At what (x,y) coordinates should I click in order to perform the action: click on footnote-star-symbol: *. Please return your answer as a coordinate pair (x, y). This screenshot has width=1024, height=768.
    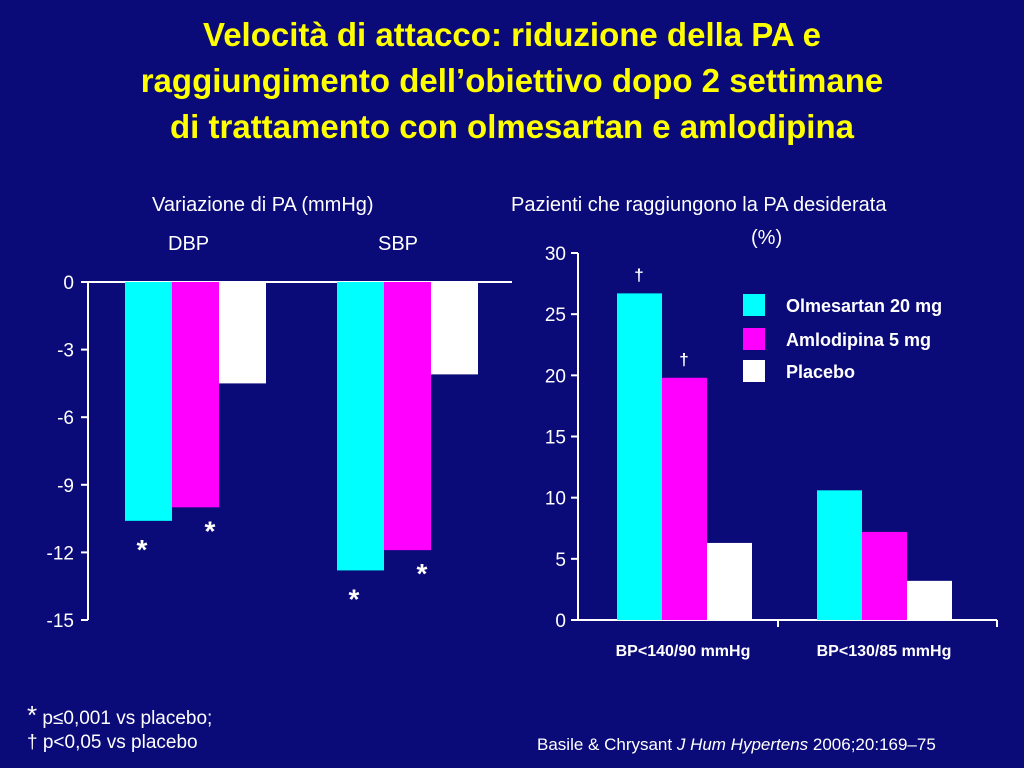
    Looking at the image, I should click on (32, 715).